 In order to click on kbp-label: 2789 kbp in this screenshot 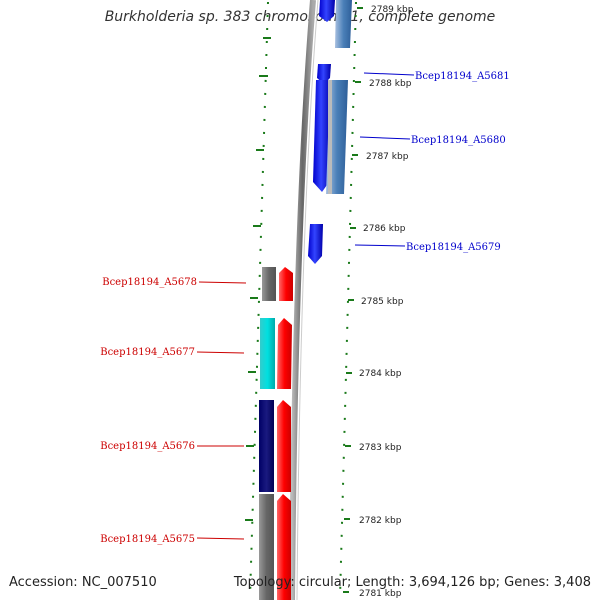, I will do `click(392, 10)`.